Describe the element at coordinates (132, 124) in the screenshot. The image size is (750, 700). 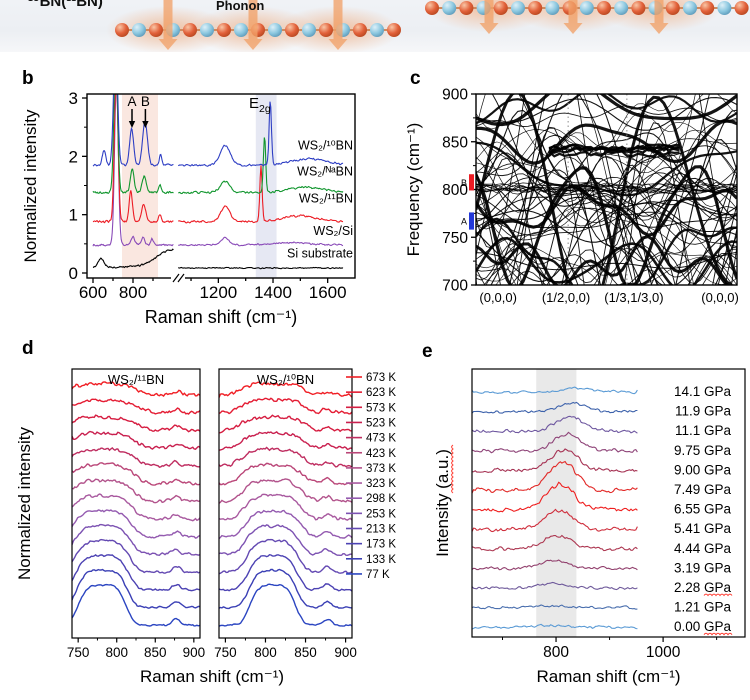
I see `down-arrow-icon` at that location.